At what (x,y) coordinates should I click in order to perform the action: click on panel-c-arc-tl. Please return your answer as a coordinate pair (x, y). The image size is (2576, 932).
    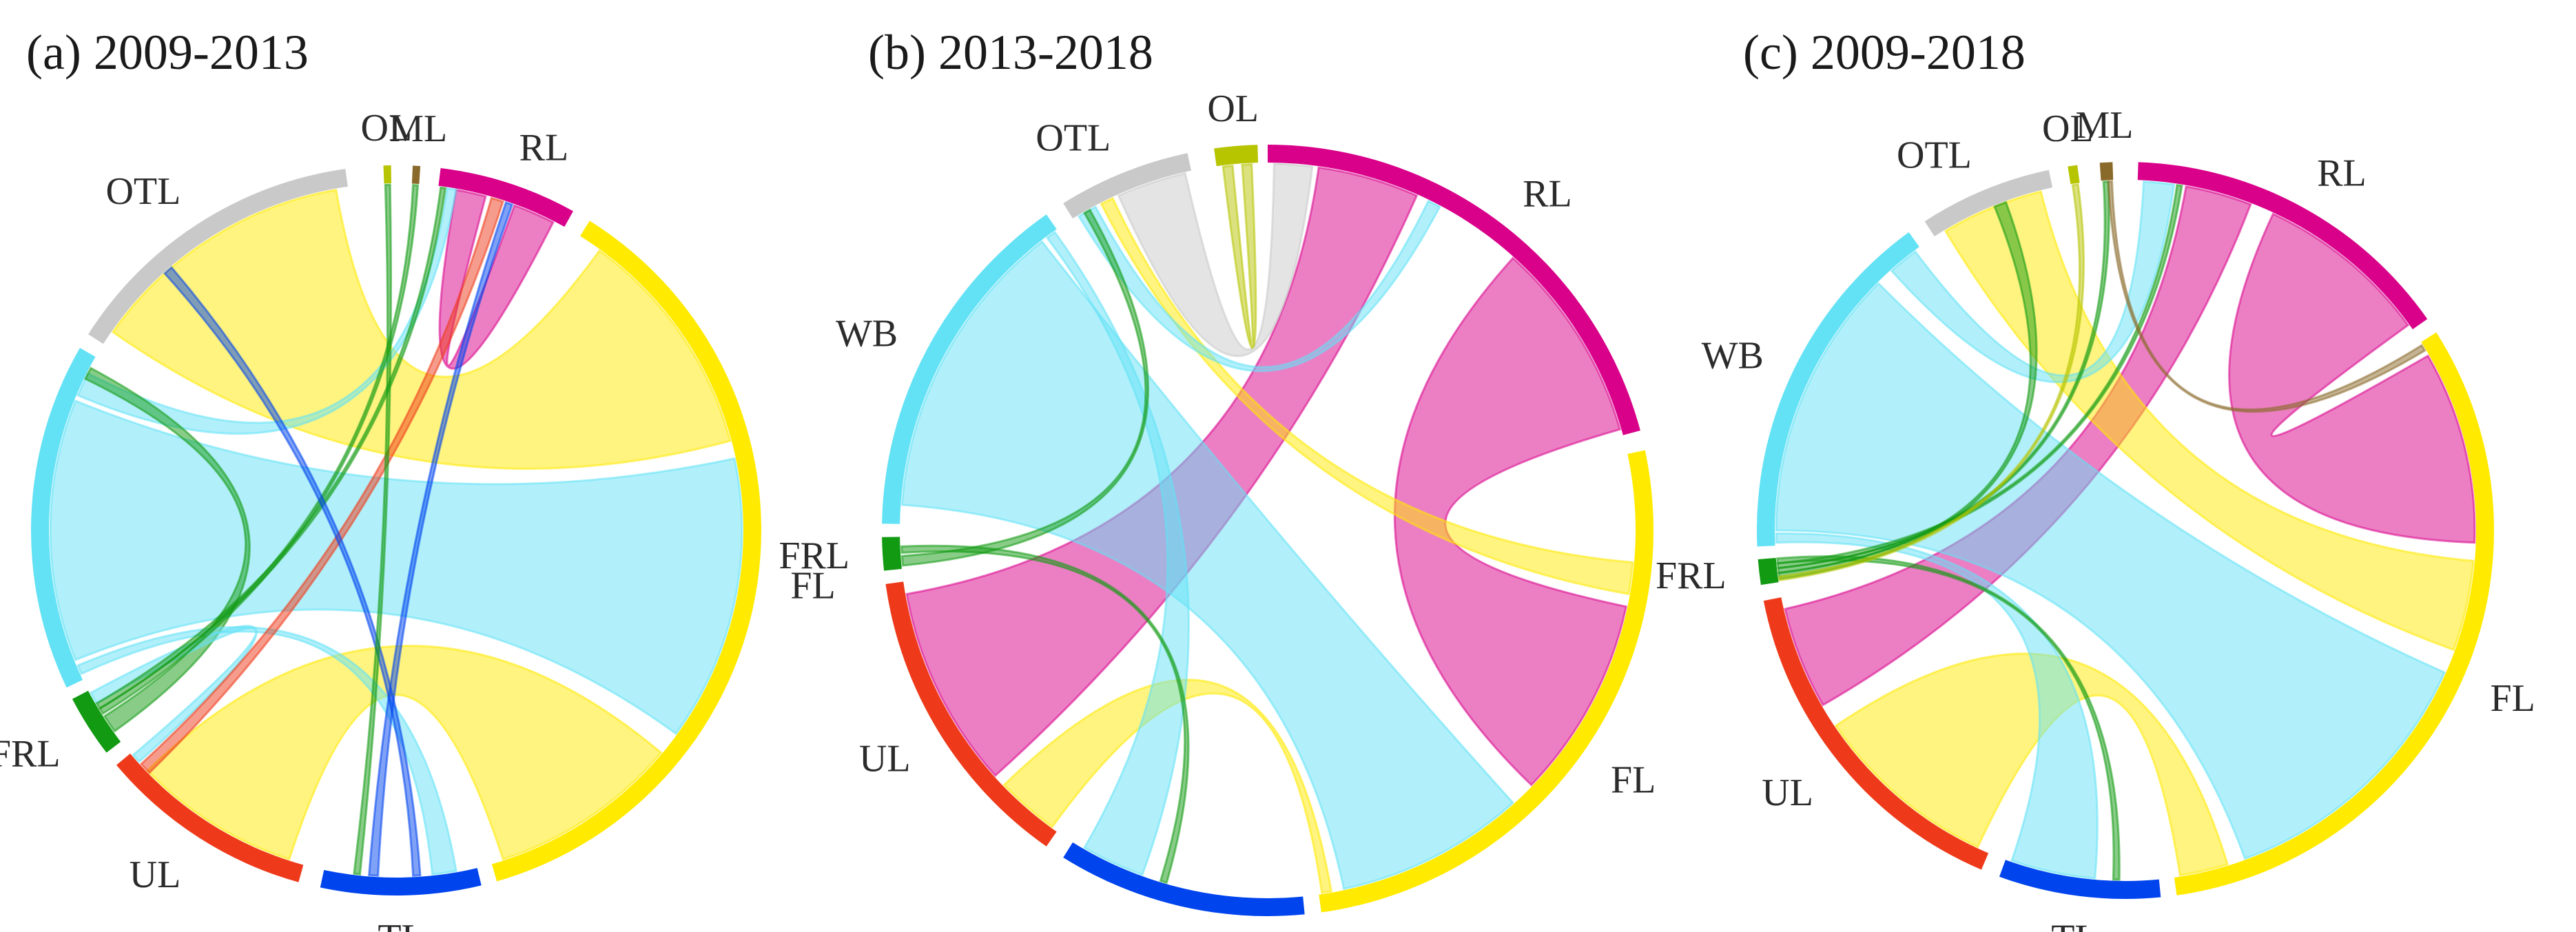
    Looking at the image, I should click on (2080, 879).